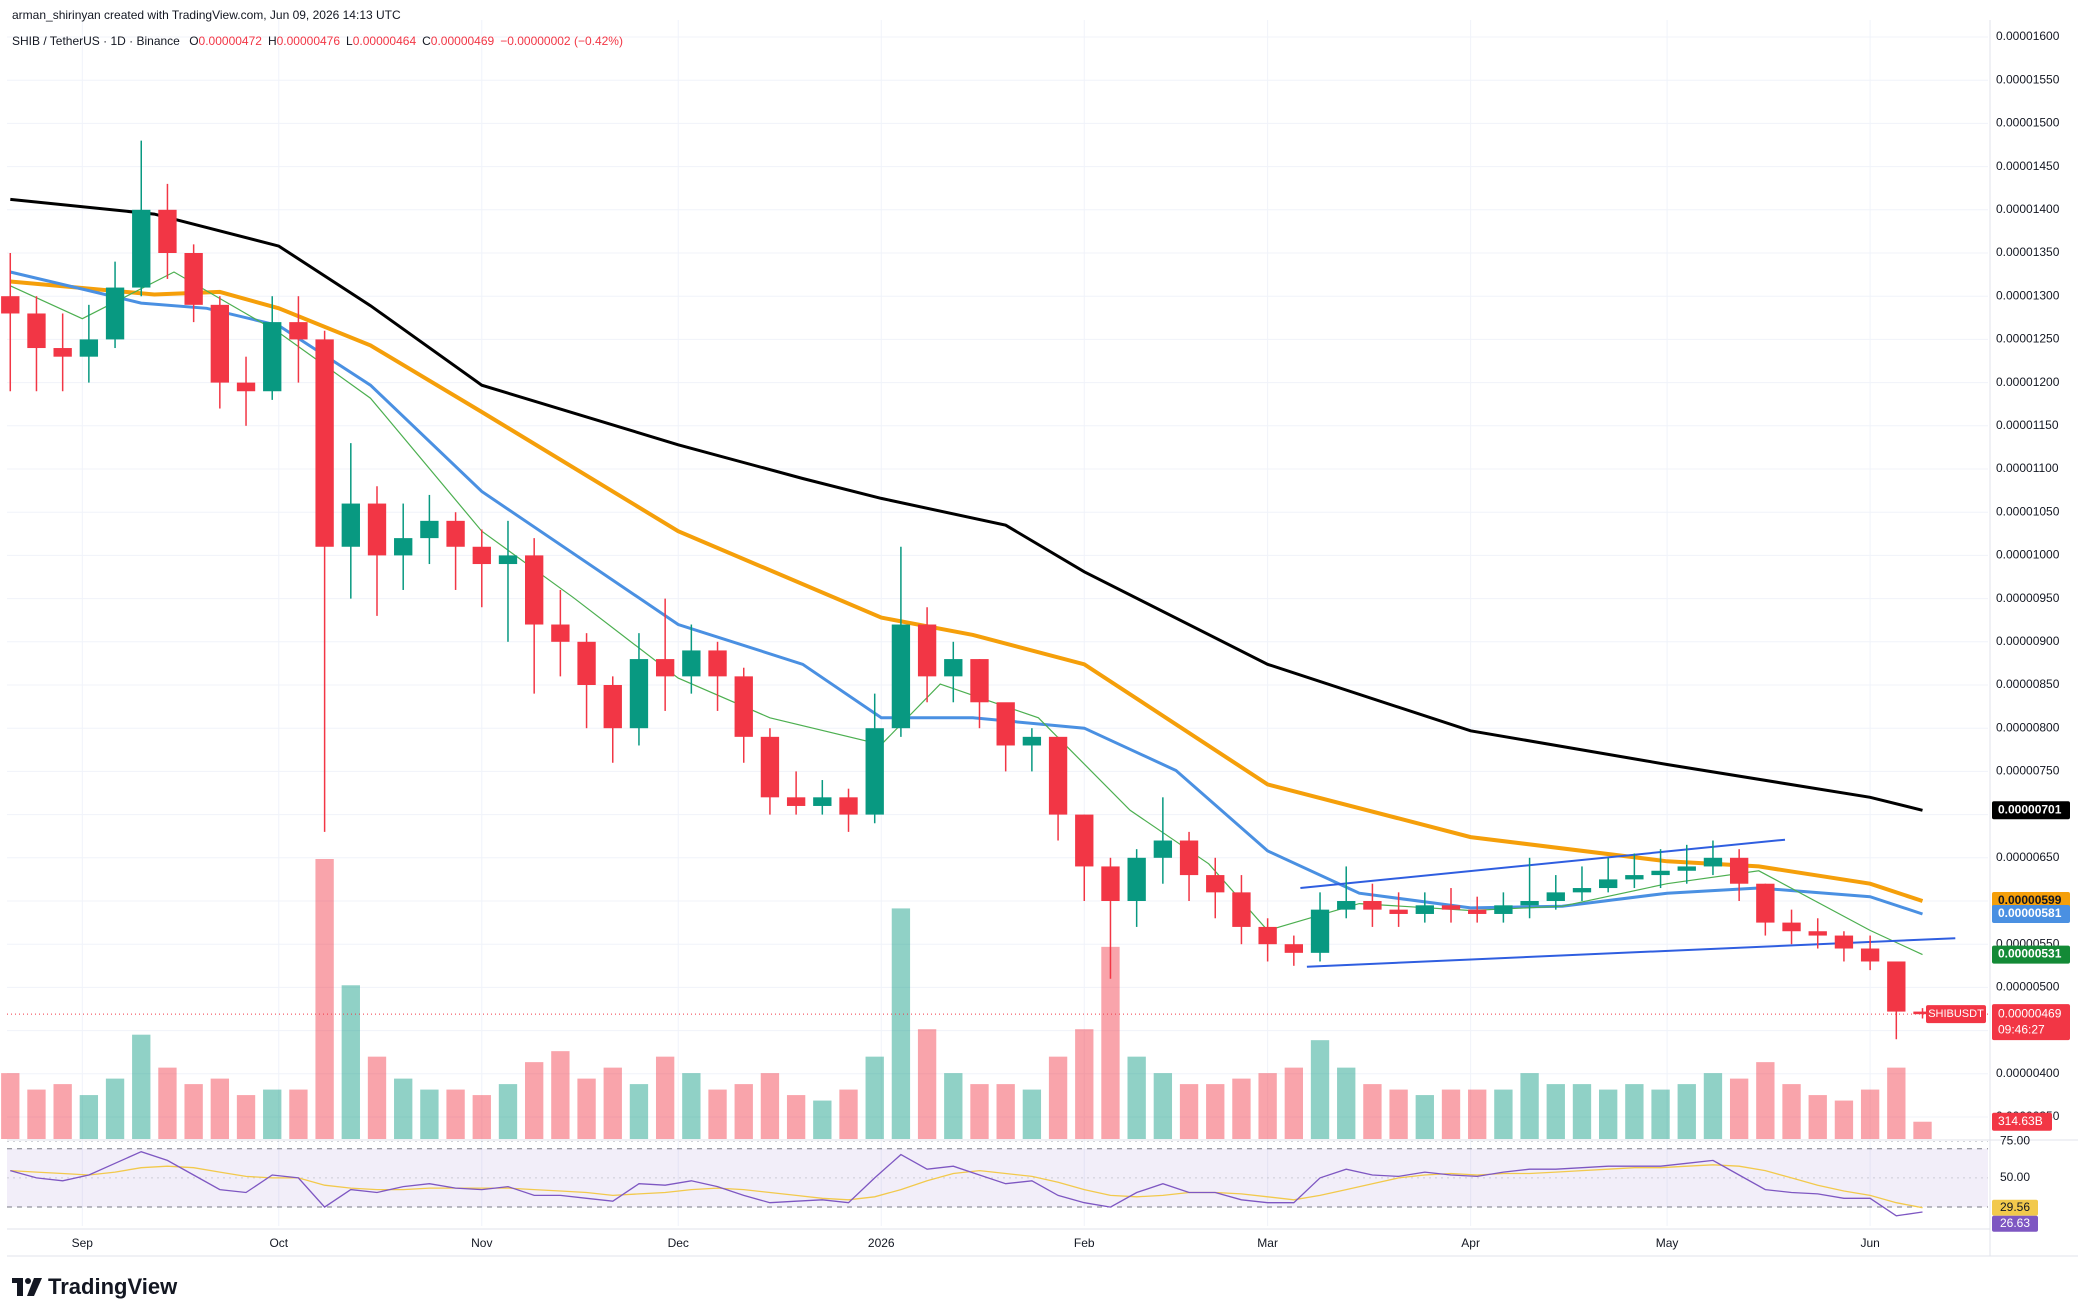  I want to click on rsi-tag-text: 26.63, so click(2015, 1223).